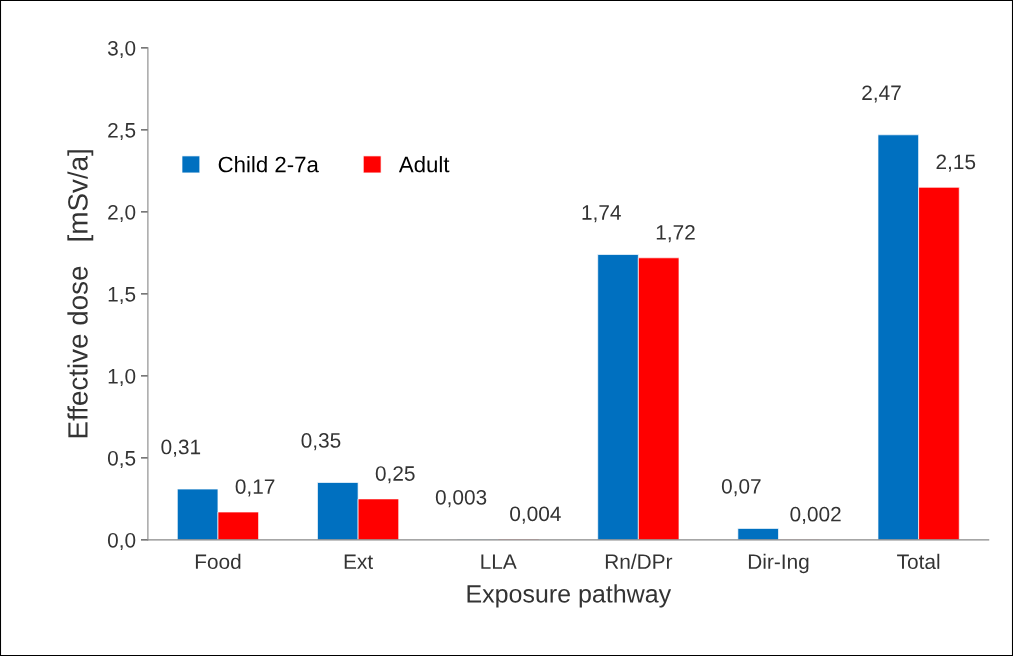 This screenshot has width=1013, height=656. Describe the element at coordinates (499, 561) in the screenshot. I see `x-tick-label: LLA` at that location.